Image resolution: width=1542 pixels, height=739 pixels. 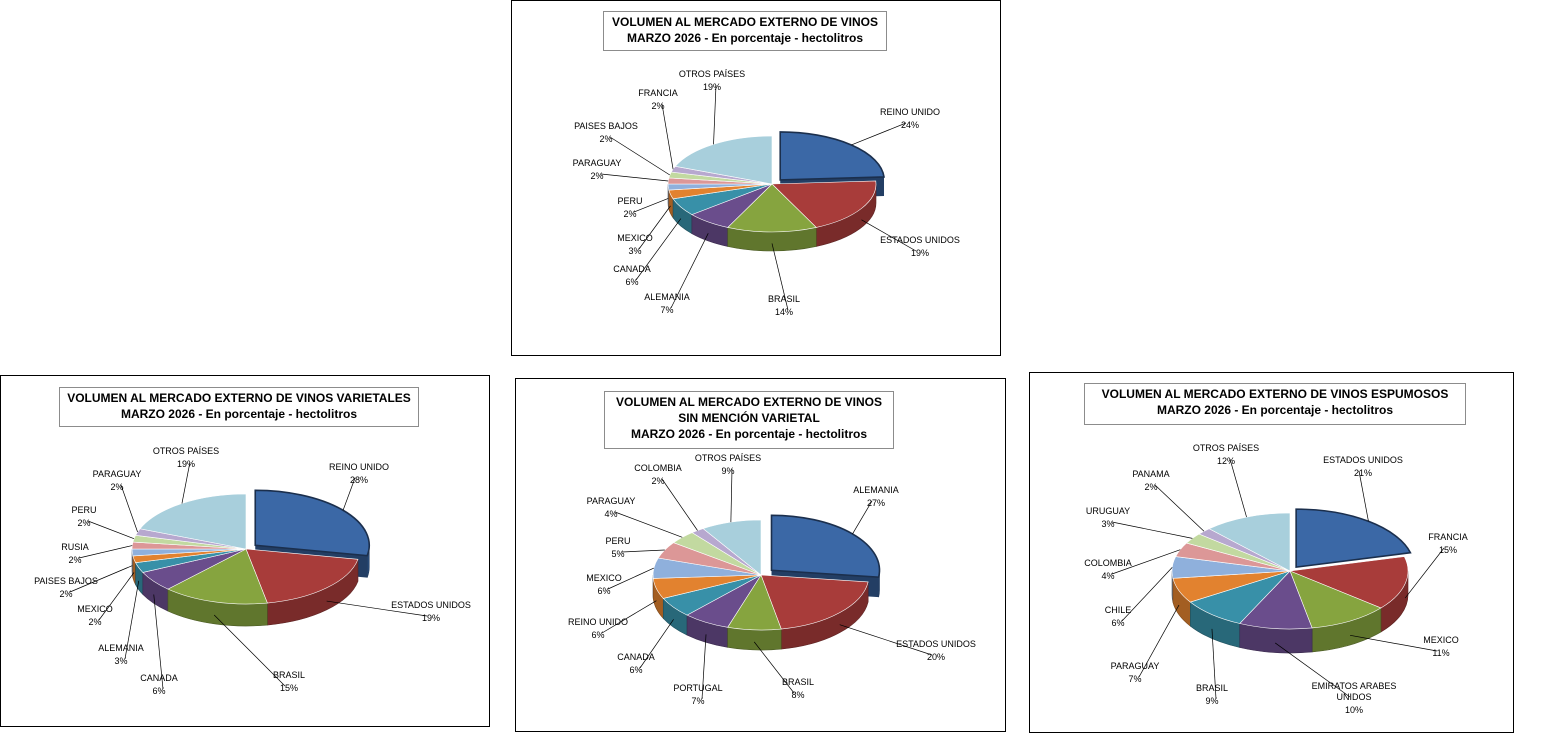 What do you see at coordinates (745, 22) in the screenshot?
I see `chart-title-line-1: VOLUMEN AL MERCADO EXTERNO DE VINOS` at bounding box center [745, 22].